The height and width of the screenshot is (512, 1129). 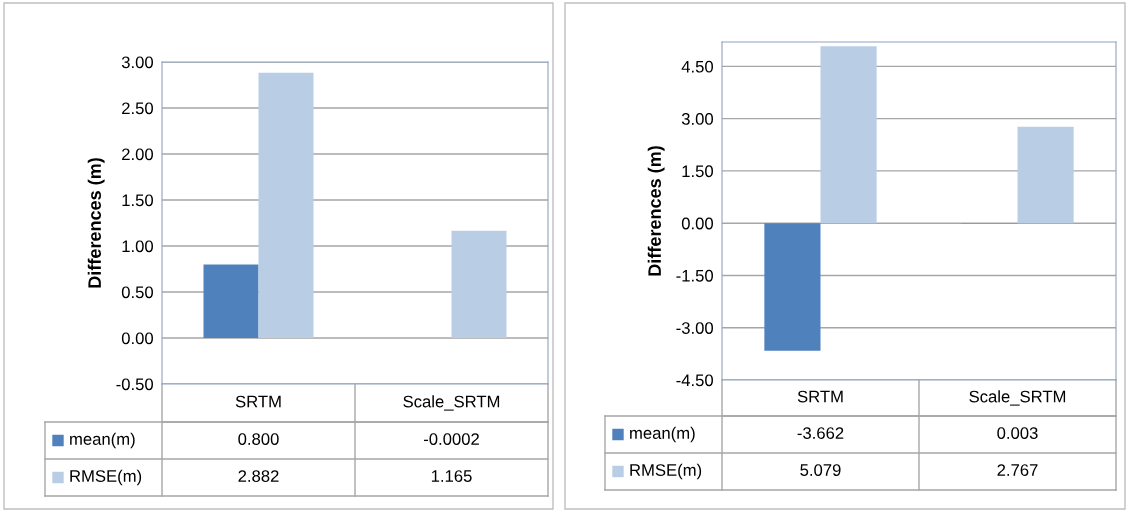 I want to click on data-label: 2.767, so click(x=1017, y=470).